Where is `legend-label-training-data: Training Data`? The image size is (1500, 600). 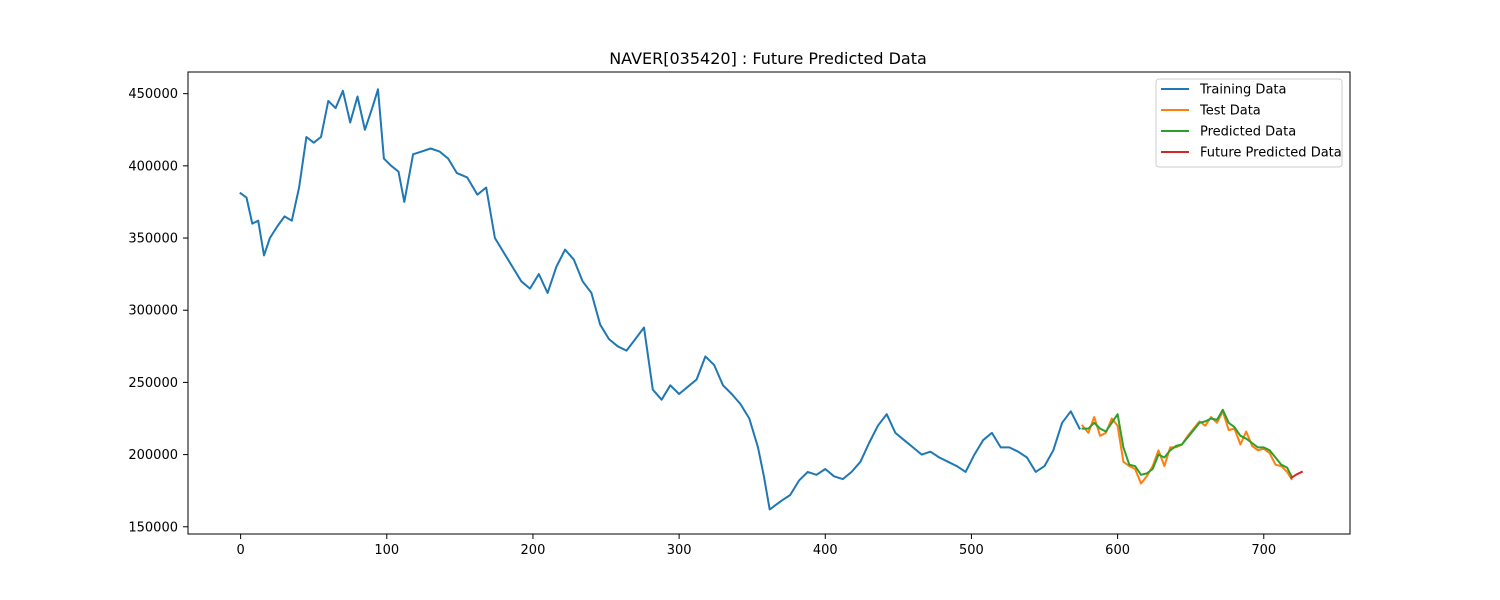
legend-label-training-data: Training Data is located at coordinates (1242, 90).